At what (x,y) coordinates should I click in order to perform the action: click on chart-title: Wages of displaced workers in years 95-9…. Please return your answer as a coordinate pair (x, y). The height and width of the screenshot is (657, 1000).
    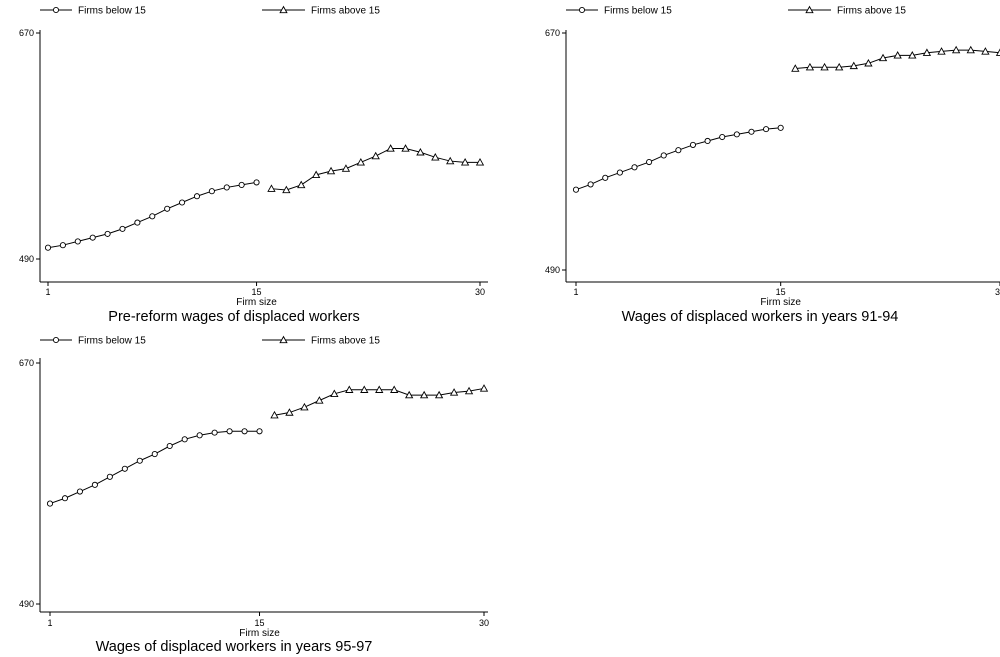
    Looking at the image, I should click on (234, 647).